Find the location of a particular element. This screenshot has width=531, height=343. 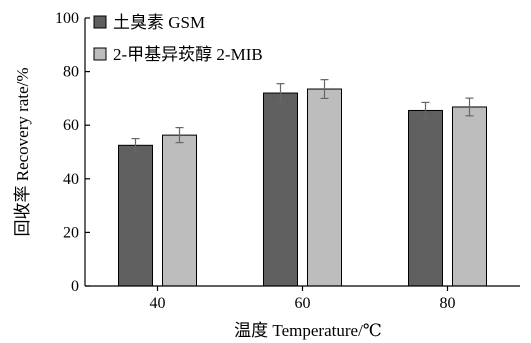

x-tick-label: 80 is located at coordinates (448, 303).